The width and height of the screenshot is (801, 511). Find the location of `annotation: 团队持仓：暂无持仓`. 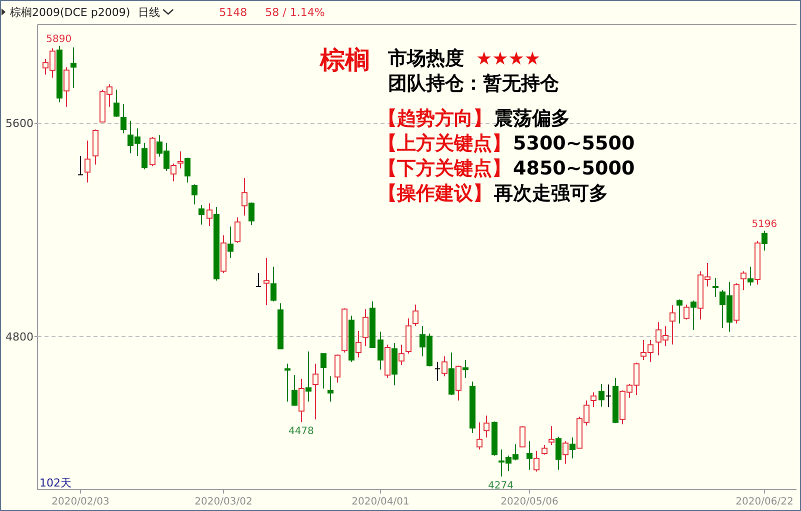

annotation: 团队持仓：暂无持仓 is located at coordinates (474, 83).